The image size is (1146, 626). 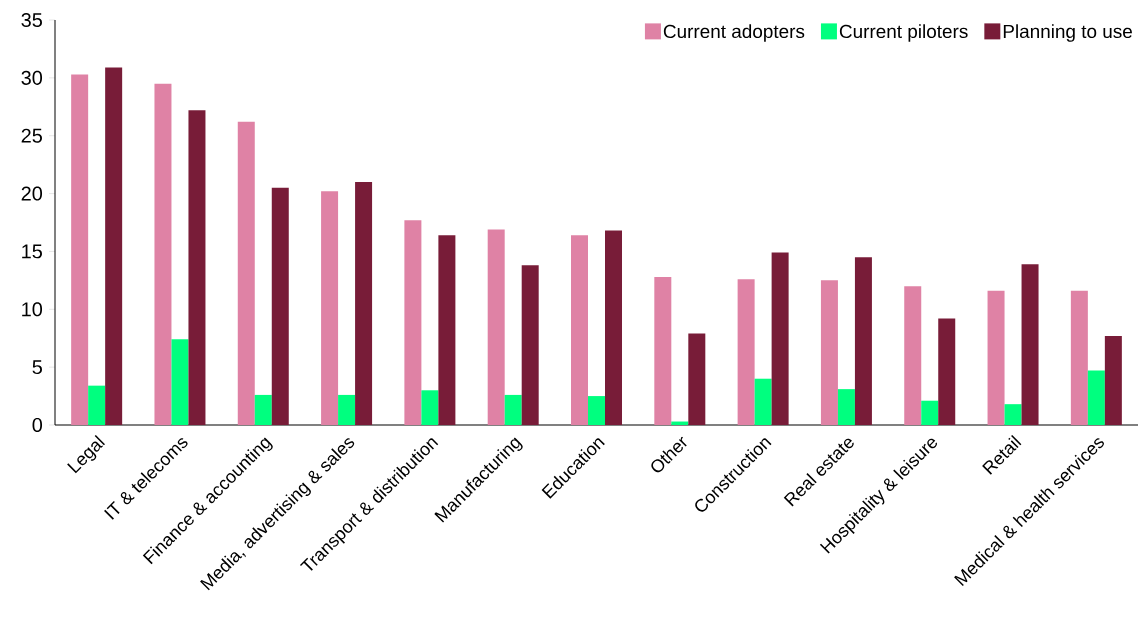 I want to click on y-tick-label: 35, so click(x=31, y=20).